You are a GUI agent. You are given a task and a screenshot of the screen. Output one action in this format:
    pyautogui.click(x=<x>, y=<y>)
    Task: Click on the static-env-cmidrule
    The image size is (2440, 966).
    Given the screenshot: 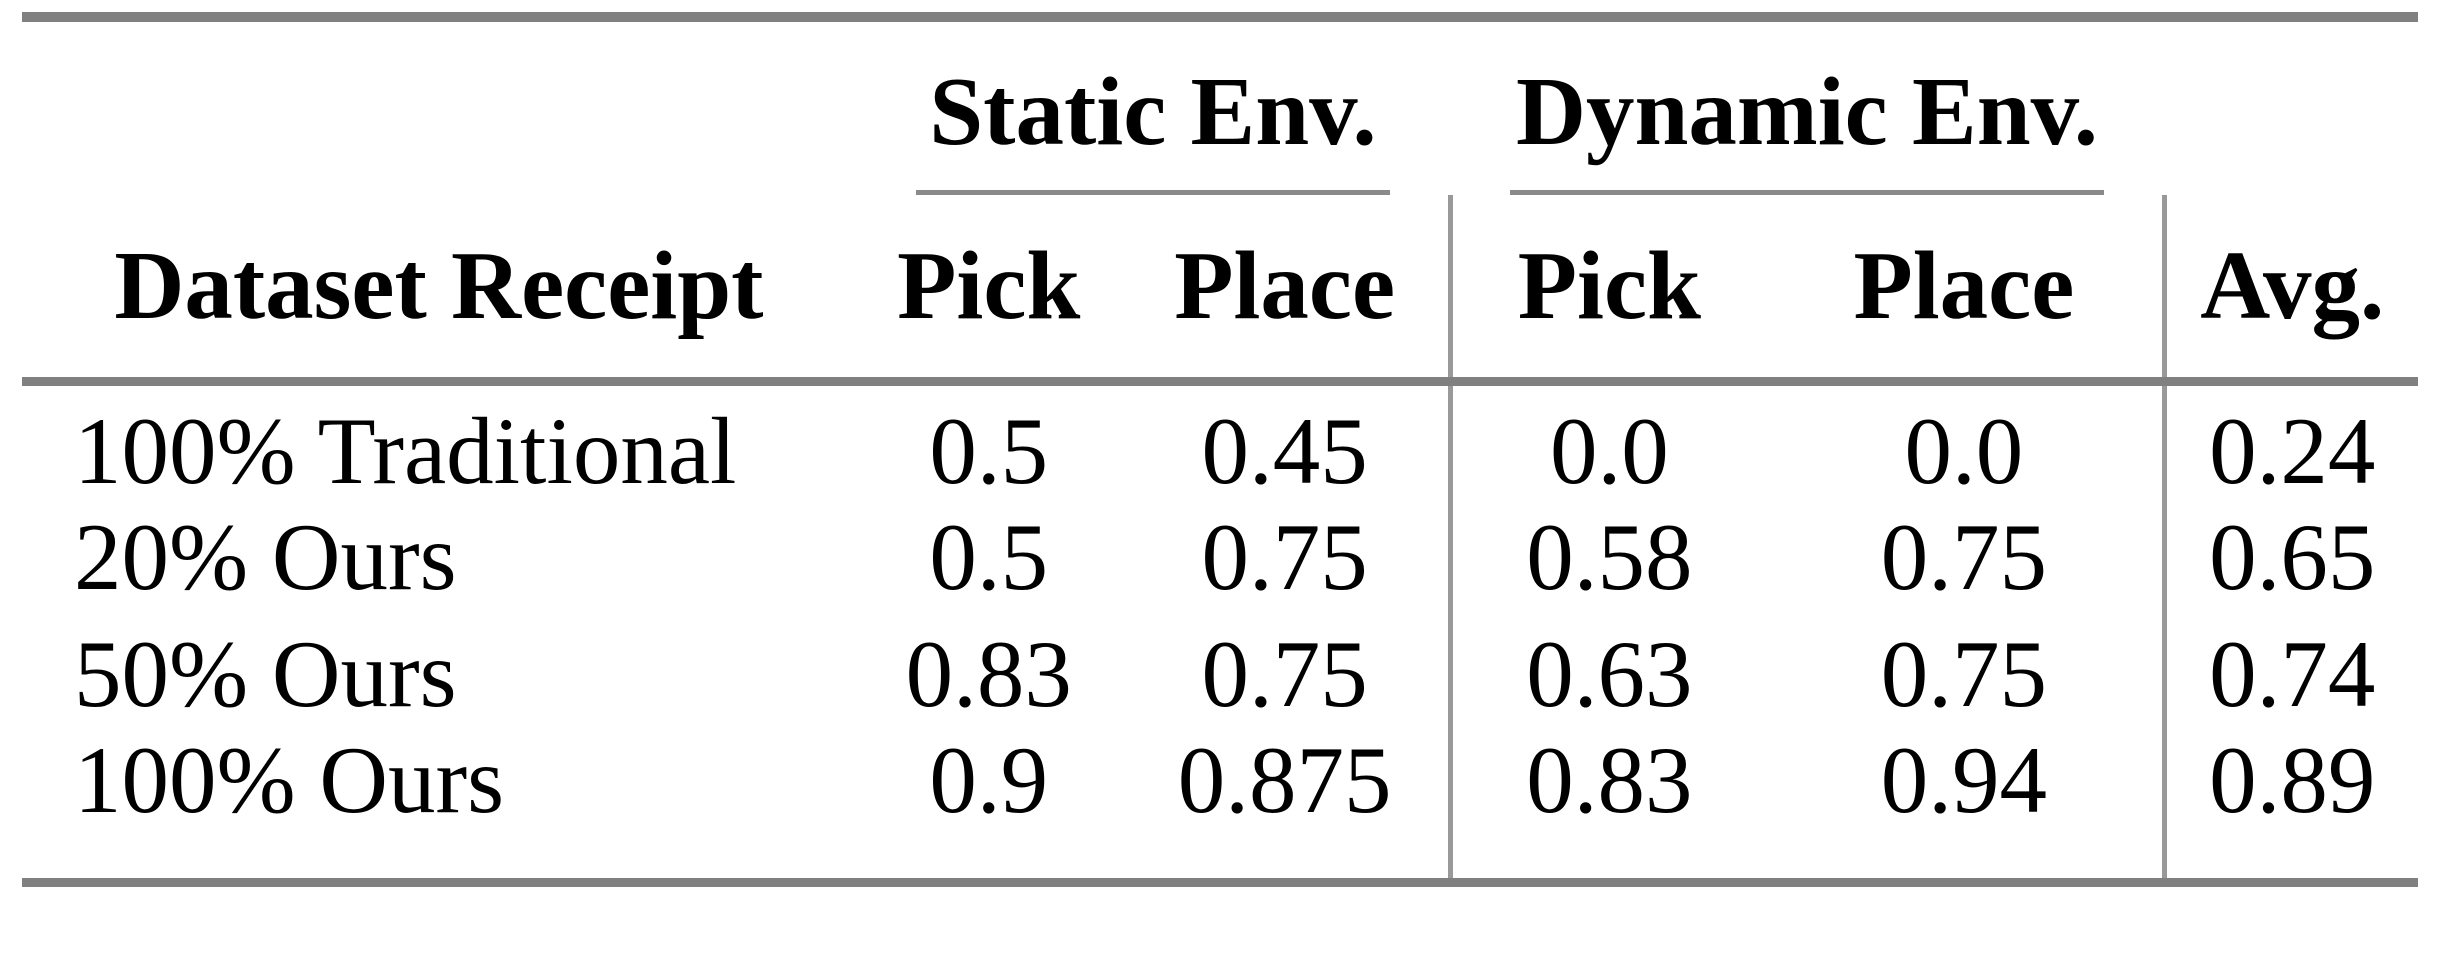 What is the action you would take?
    pyautogui.click(x=1152, y=192)
    